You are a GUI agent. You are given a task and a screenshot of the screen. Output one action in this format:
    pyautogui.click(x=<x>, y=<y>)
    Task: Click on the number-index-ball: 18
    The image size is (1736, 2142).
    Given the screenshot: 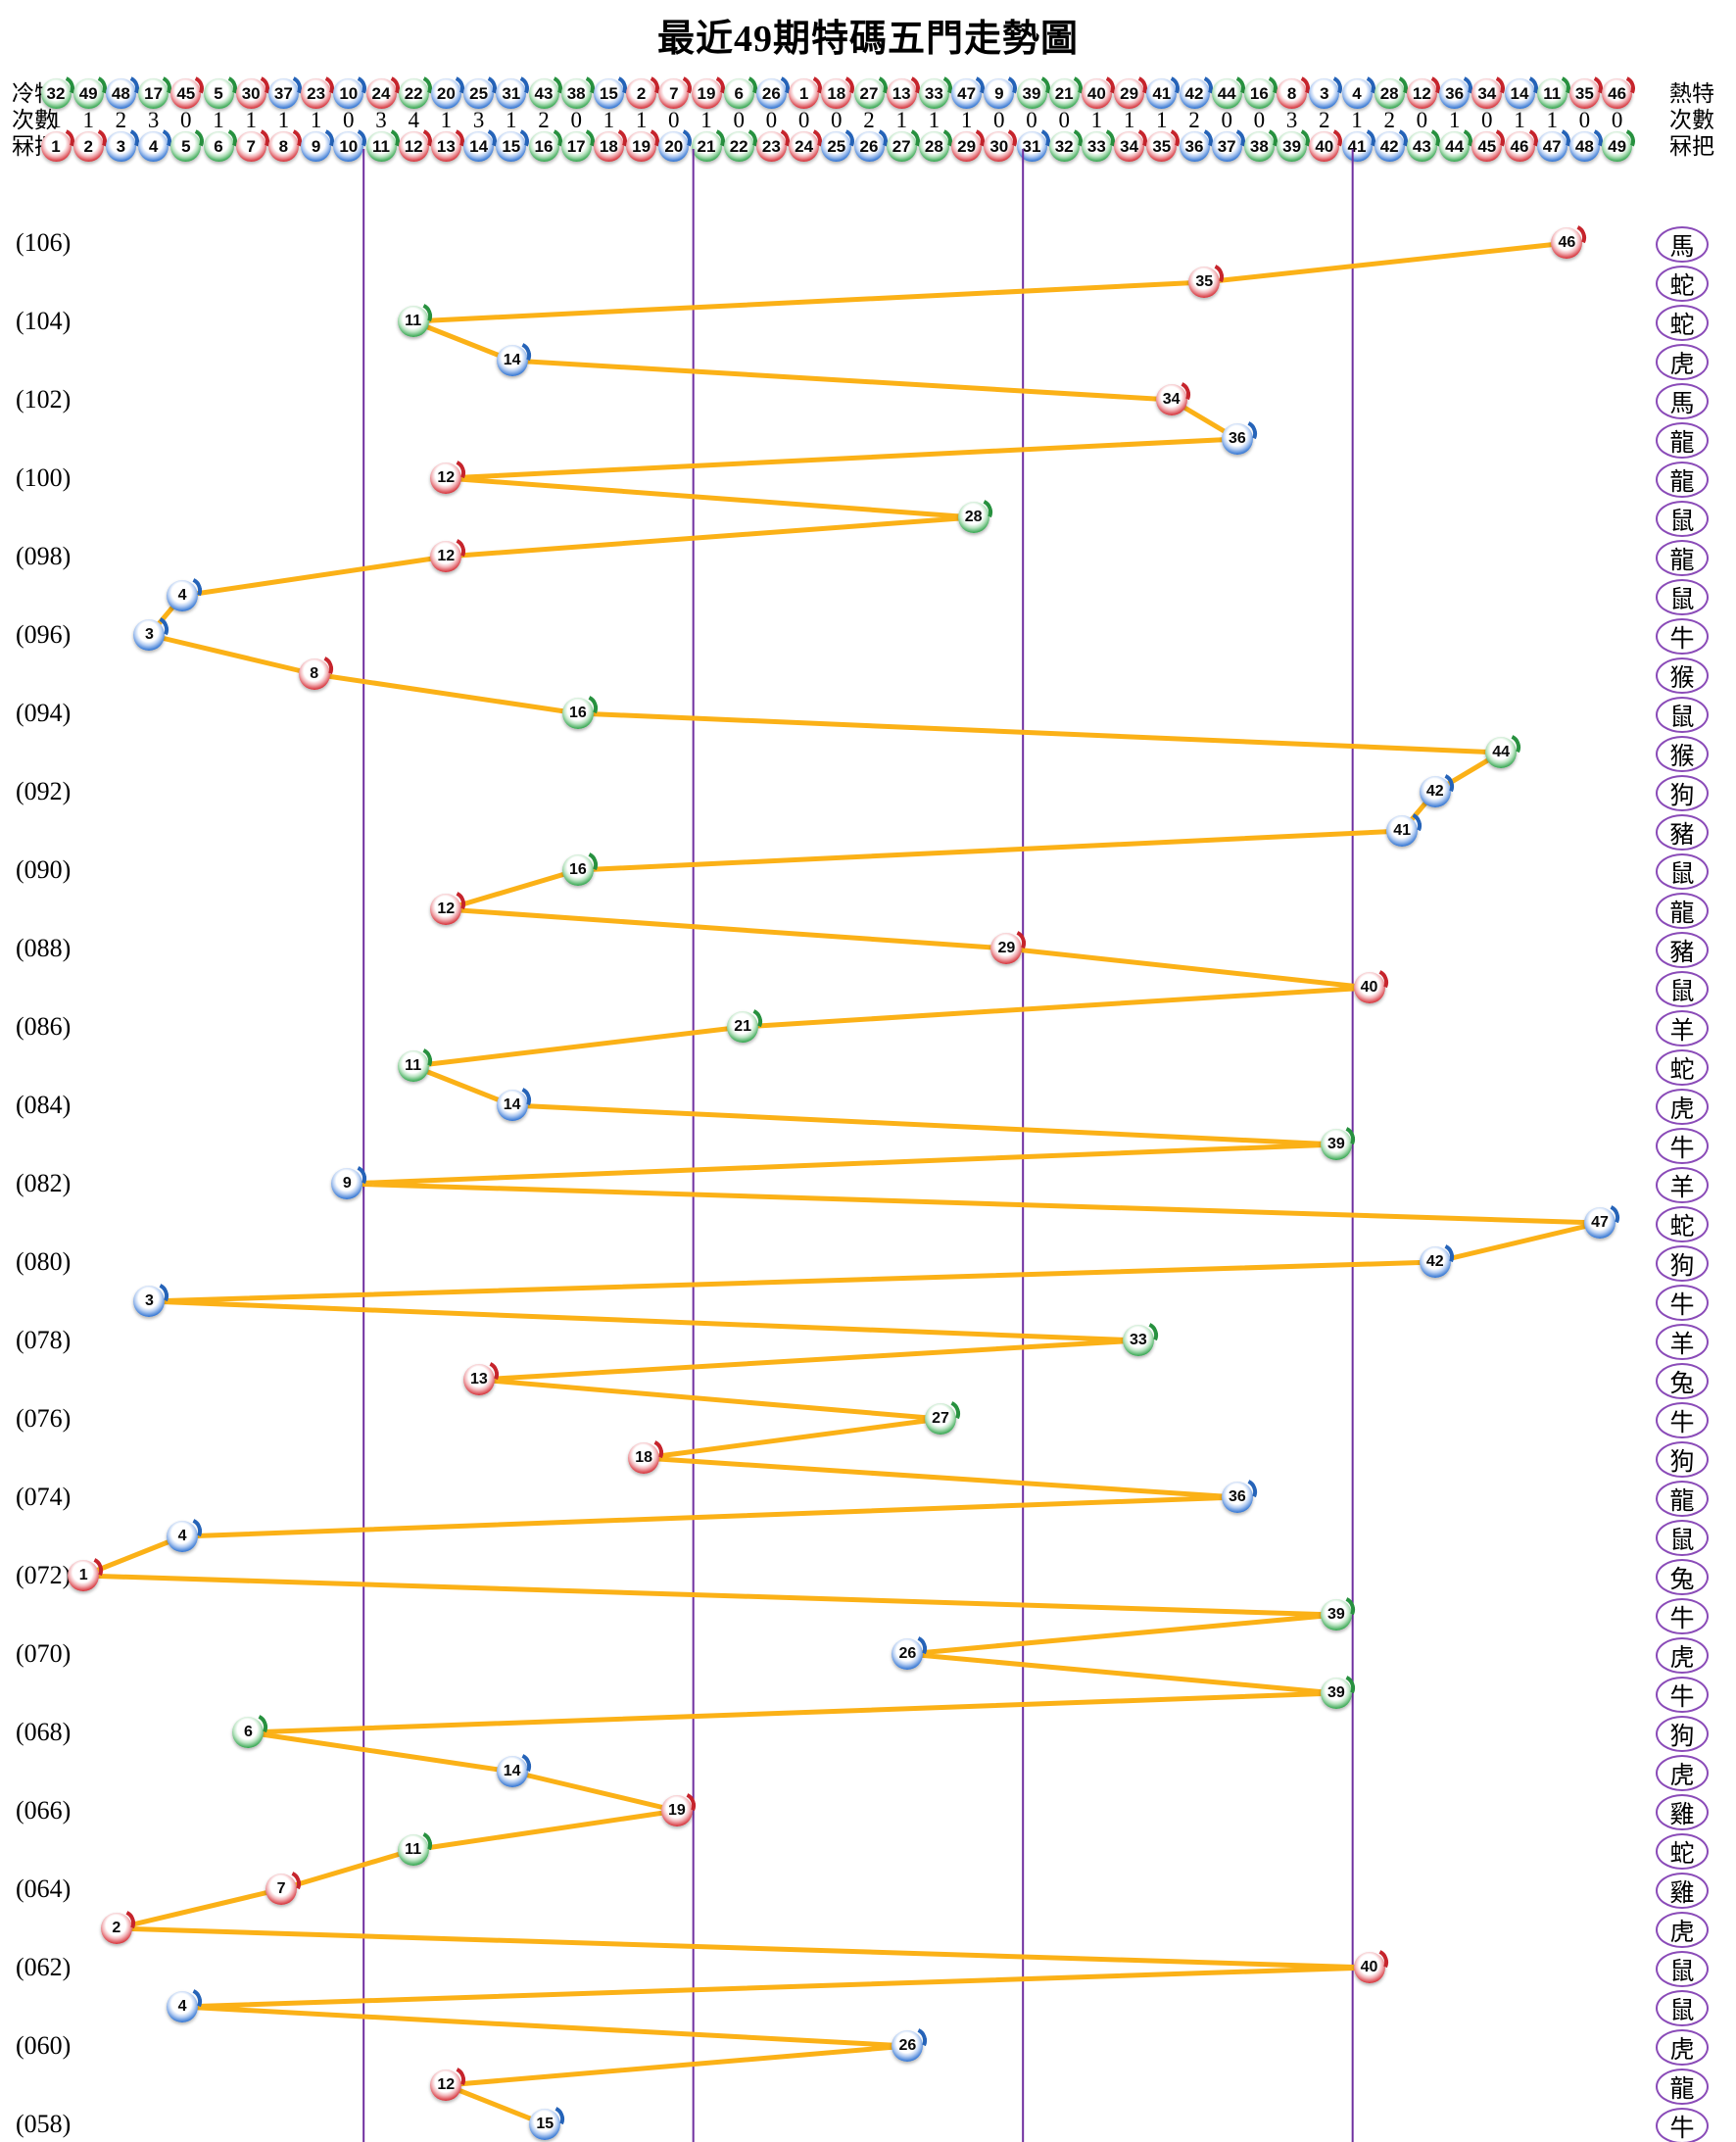 What is the action you would take?
    pyautogui.click(x=609, y=146)
    